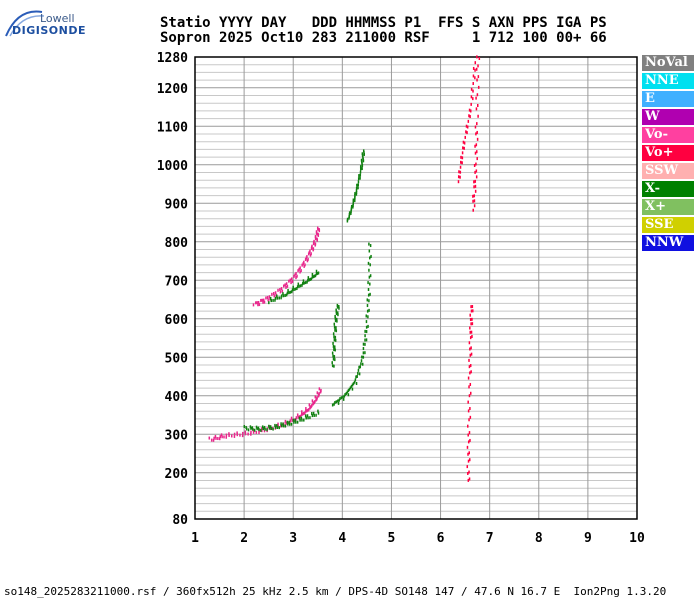 Image resolution: width=700 pixels, height=600 pixels. Describe the element at coordinates (49, 30) in the screenshot. I see `logo-digisonde: DIGISONDE` at that location.